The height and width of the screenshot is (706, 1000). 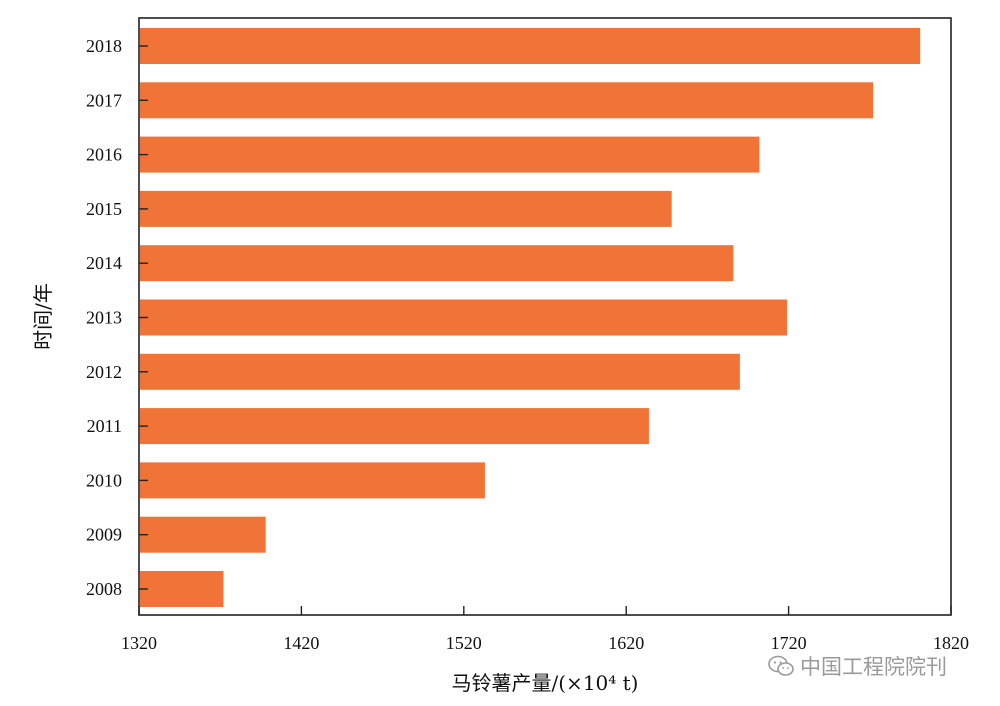 I want to click on bar-2010, so click(x=312, y=480).